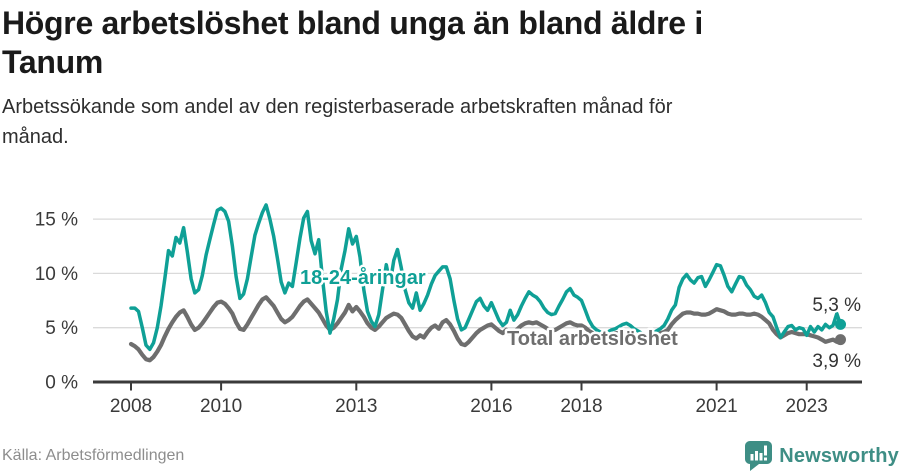  Describe the element at coordinates (836, 361) in the screenshot. I see `series-end-value-total: 3,9 %` at that location.